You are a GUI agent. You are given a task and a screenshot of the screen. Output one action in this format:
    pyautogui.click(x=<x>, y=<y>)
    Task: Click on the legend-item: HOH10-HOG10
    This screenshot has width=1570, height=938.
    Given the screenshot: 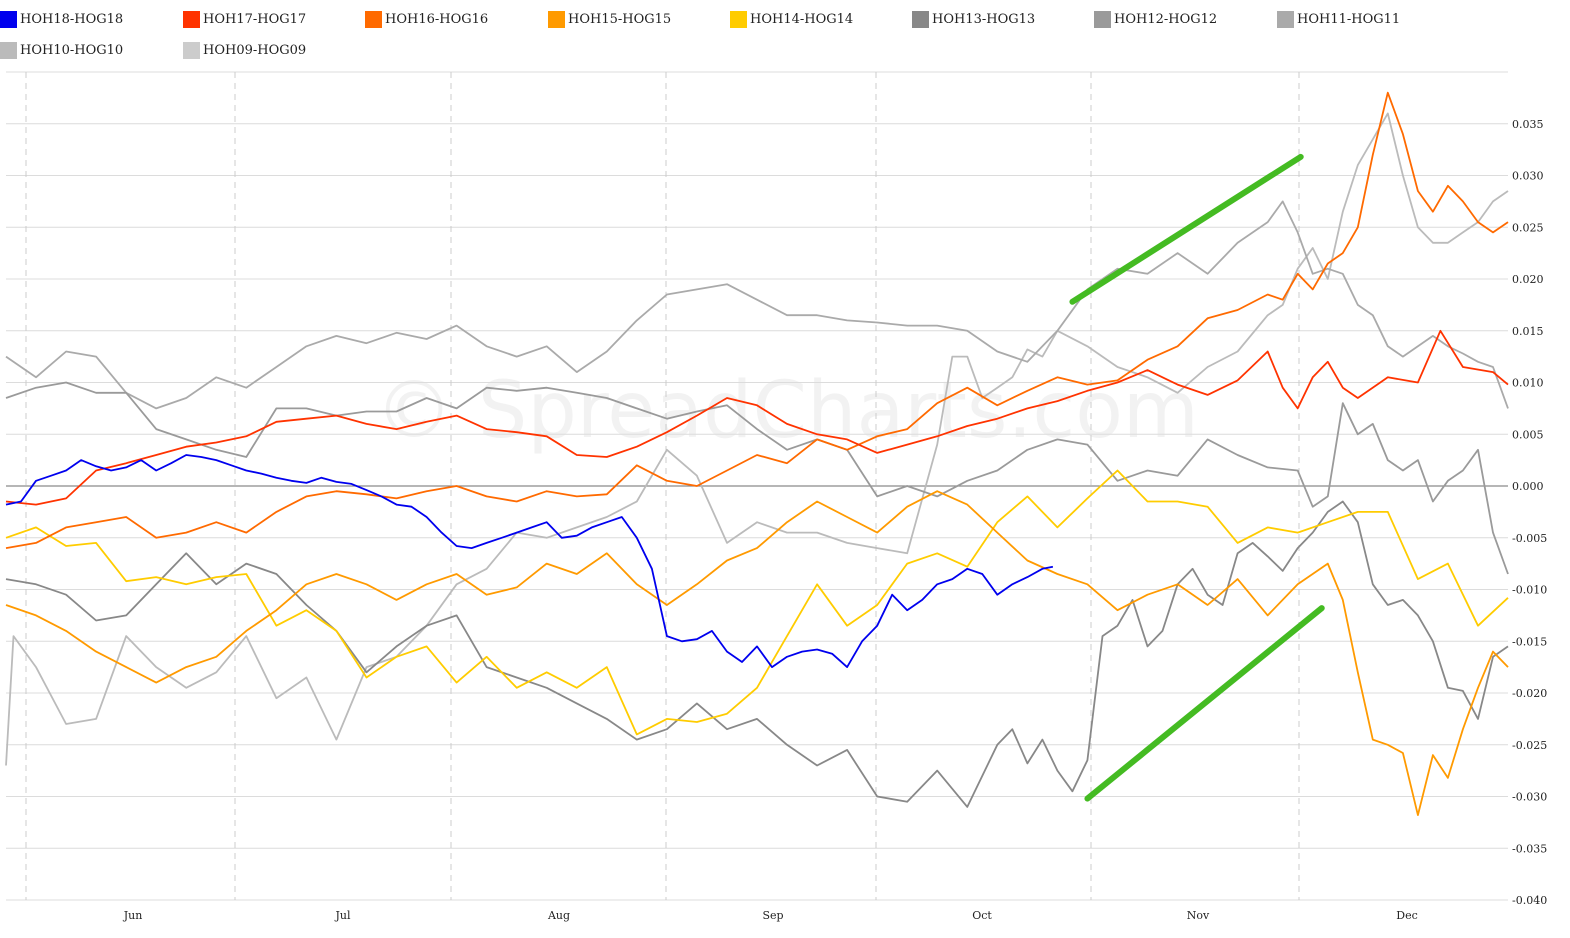 What is the action you would take?
    pyautogui.click(x=61, y=50)
    